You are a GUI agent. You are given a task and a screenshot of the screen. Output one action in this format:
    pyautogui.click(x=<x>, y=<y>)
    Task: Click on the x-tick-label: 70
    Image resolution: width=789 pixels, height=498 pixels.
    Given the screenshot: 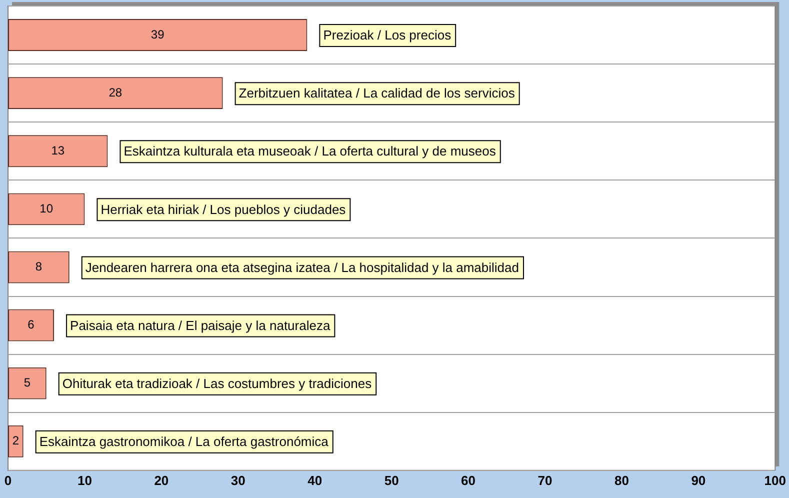 What is the action you would take?
    pyautogui.click(x=545, y=480)
    